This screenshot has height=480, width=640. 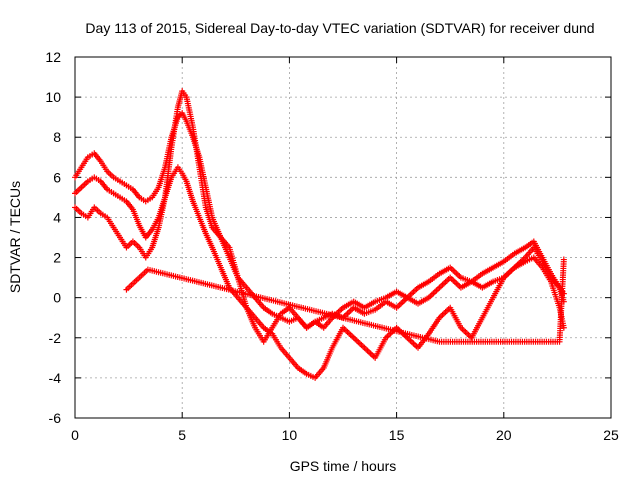 I want to click on x-axis-label: GPS time / hours, so click(x=343, y=466).